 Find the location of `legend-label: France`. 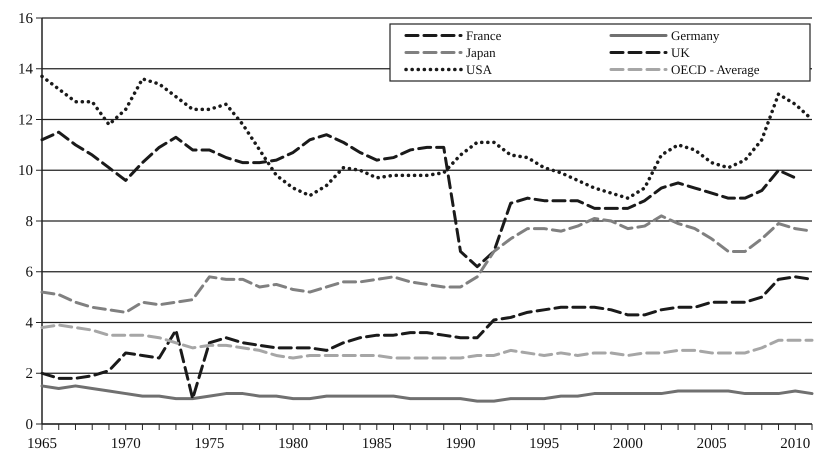

legend-label: France is located at coordinates (484, 36).